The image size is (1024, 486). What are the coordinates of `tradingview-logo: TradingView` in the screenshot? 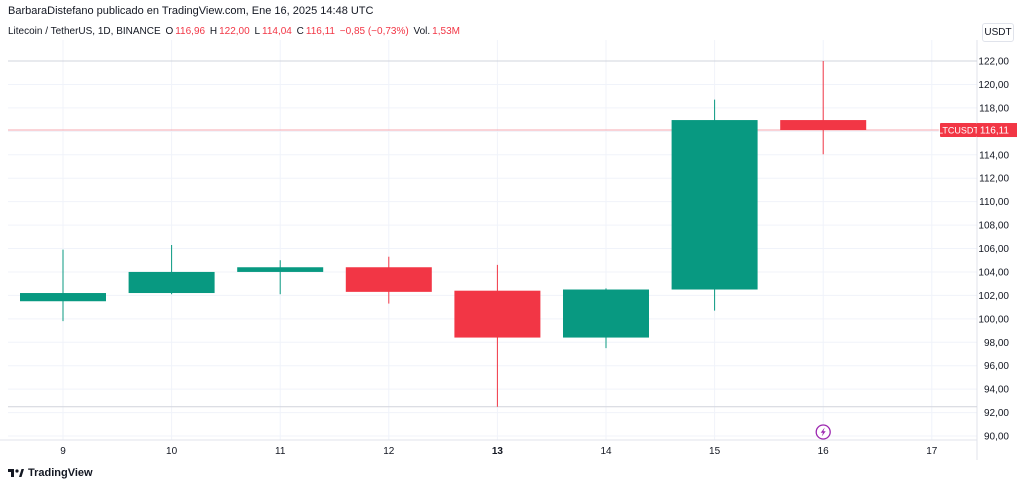 It's located at (50, 473).